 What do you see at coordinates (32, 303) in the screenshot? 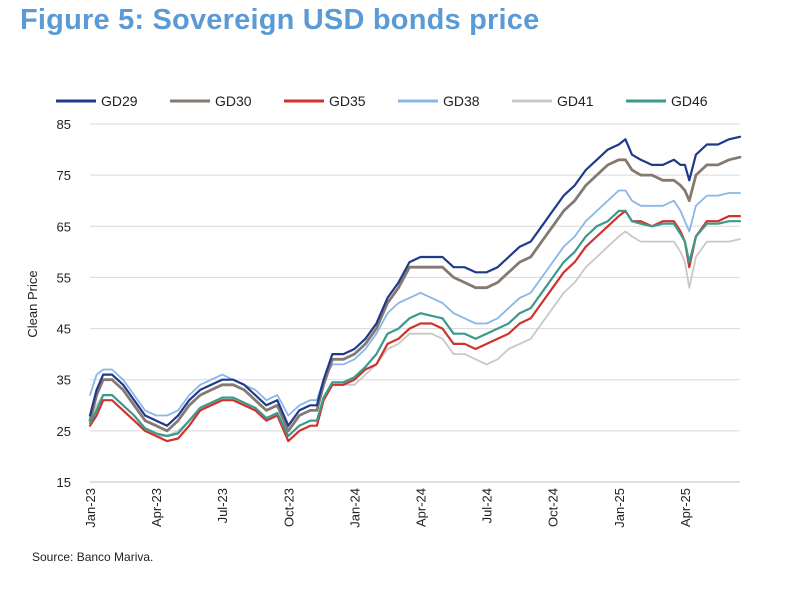
I see `y-axis-title: Clean Price` at bounding box center [32, 303].